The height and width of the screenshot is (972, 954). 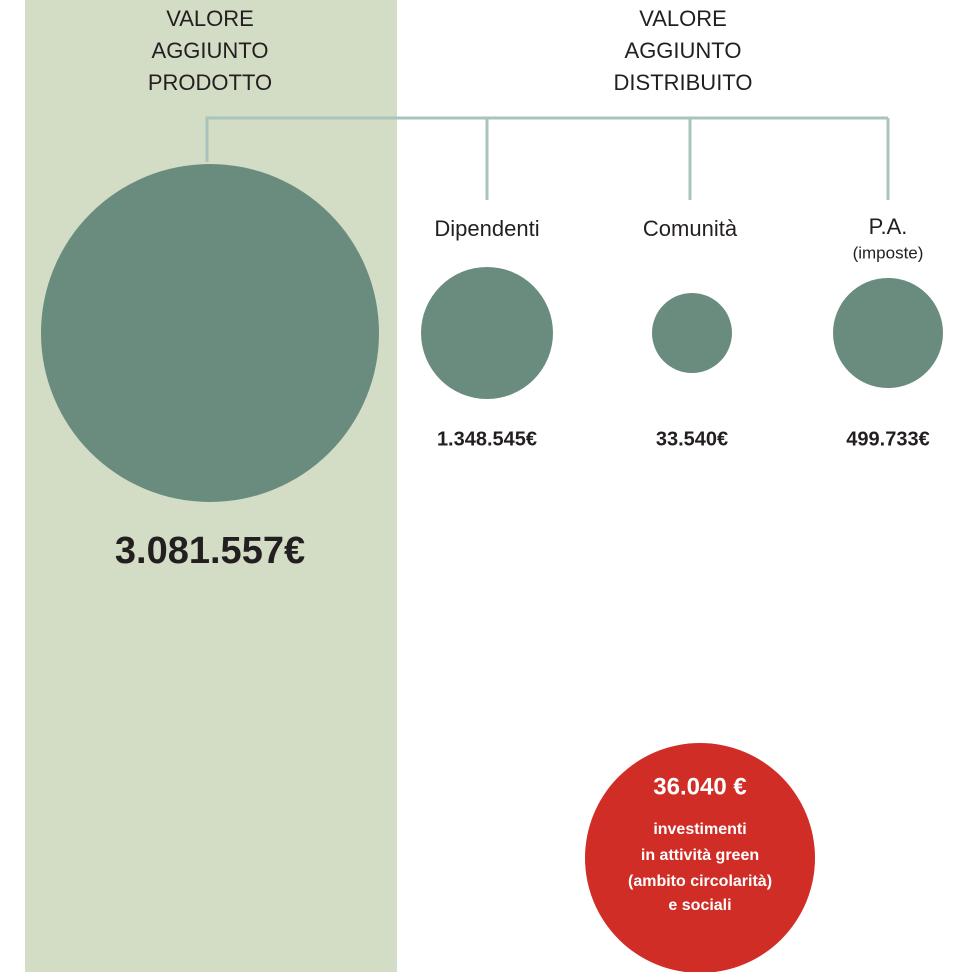 I want to click on item-value: 499.733€, so click(x=887, y=439).